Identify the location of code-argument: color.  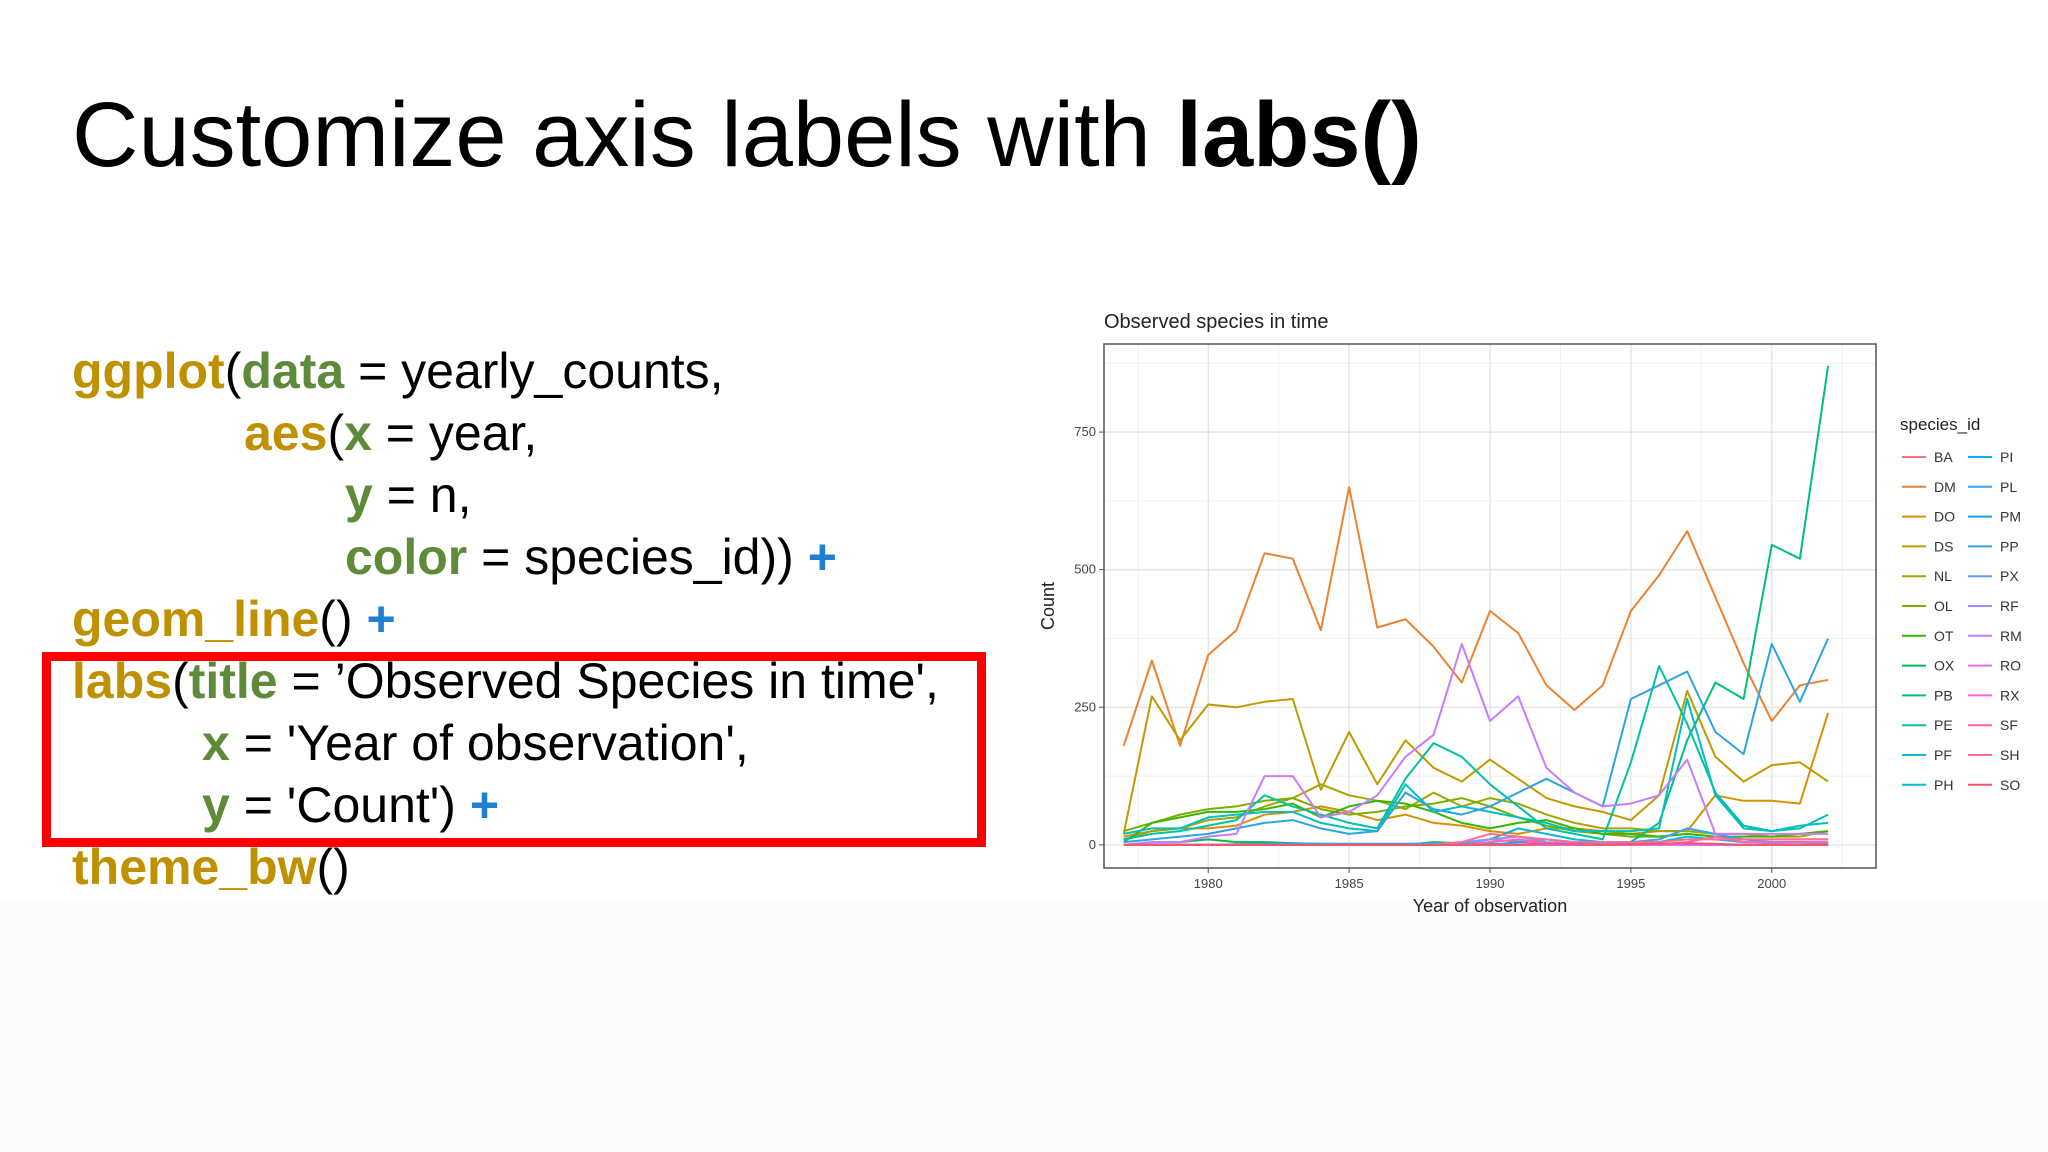
(406, 557).